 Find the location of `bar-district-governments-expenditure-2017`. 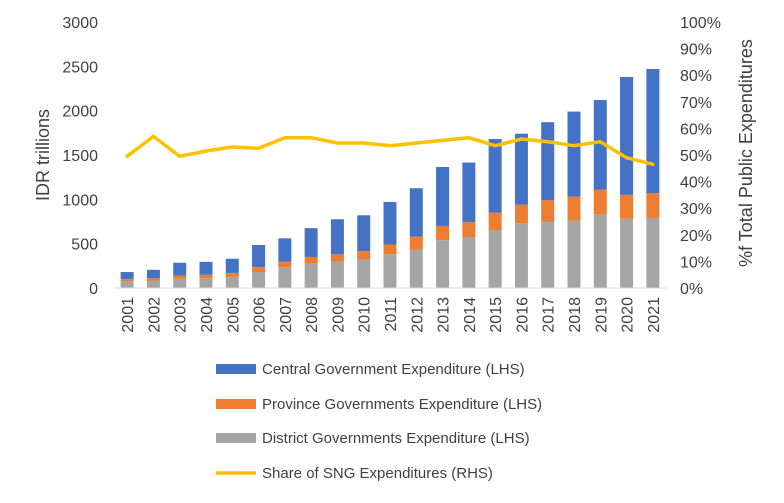

bar-district-governments-expenditure-2017 is located at coordinates (548, 254).